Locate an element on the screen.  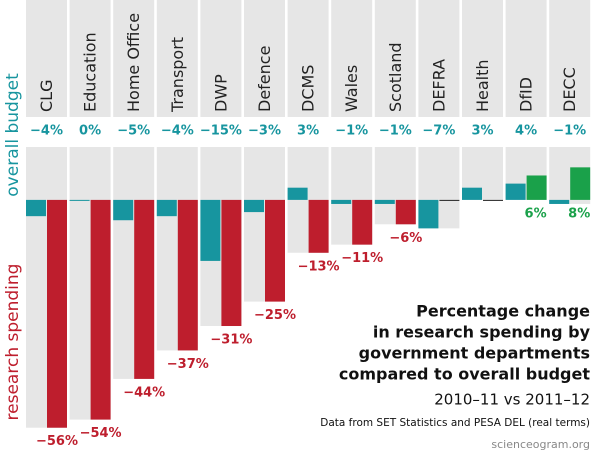
research-label: −25% is located at coordinates (275, 315).